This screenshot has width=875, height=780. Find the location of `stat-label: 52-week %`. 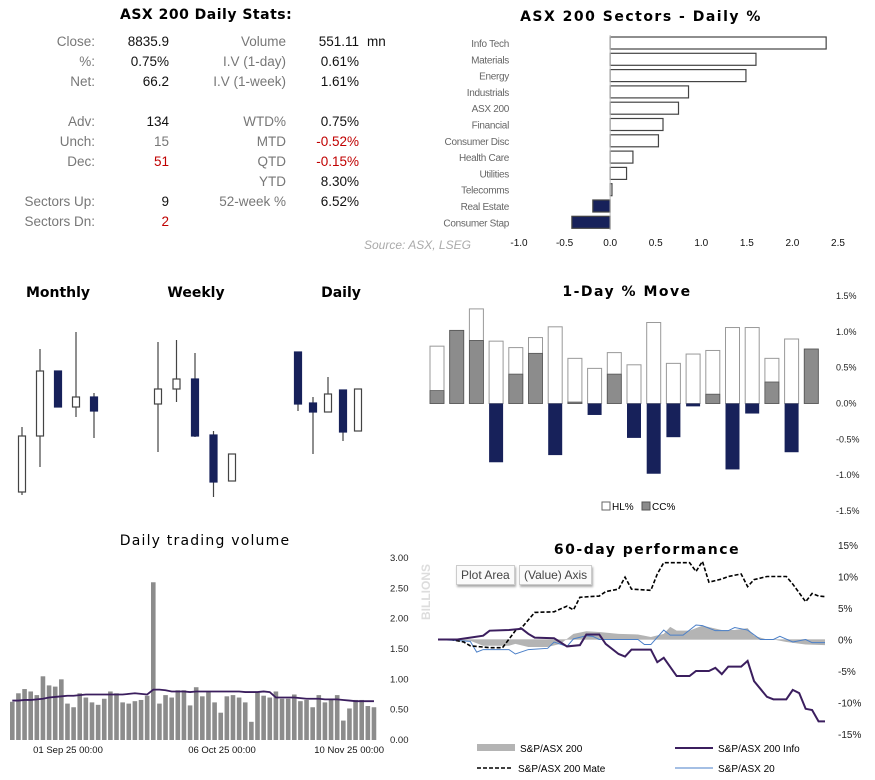

stat-label: 52-week % is located at coordinates (252, 201).